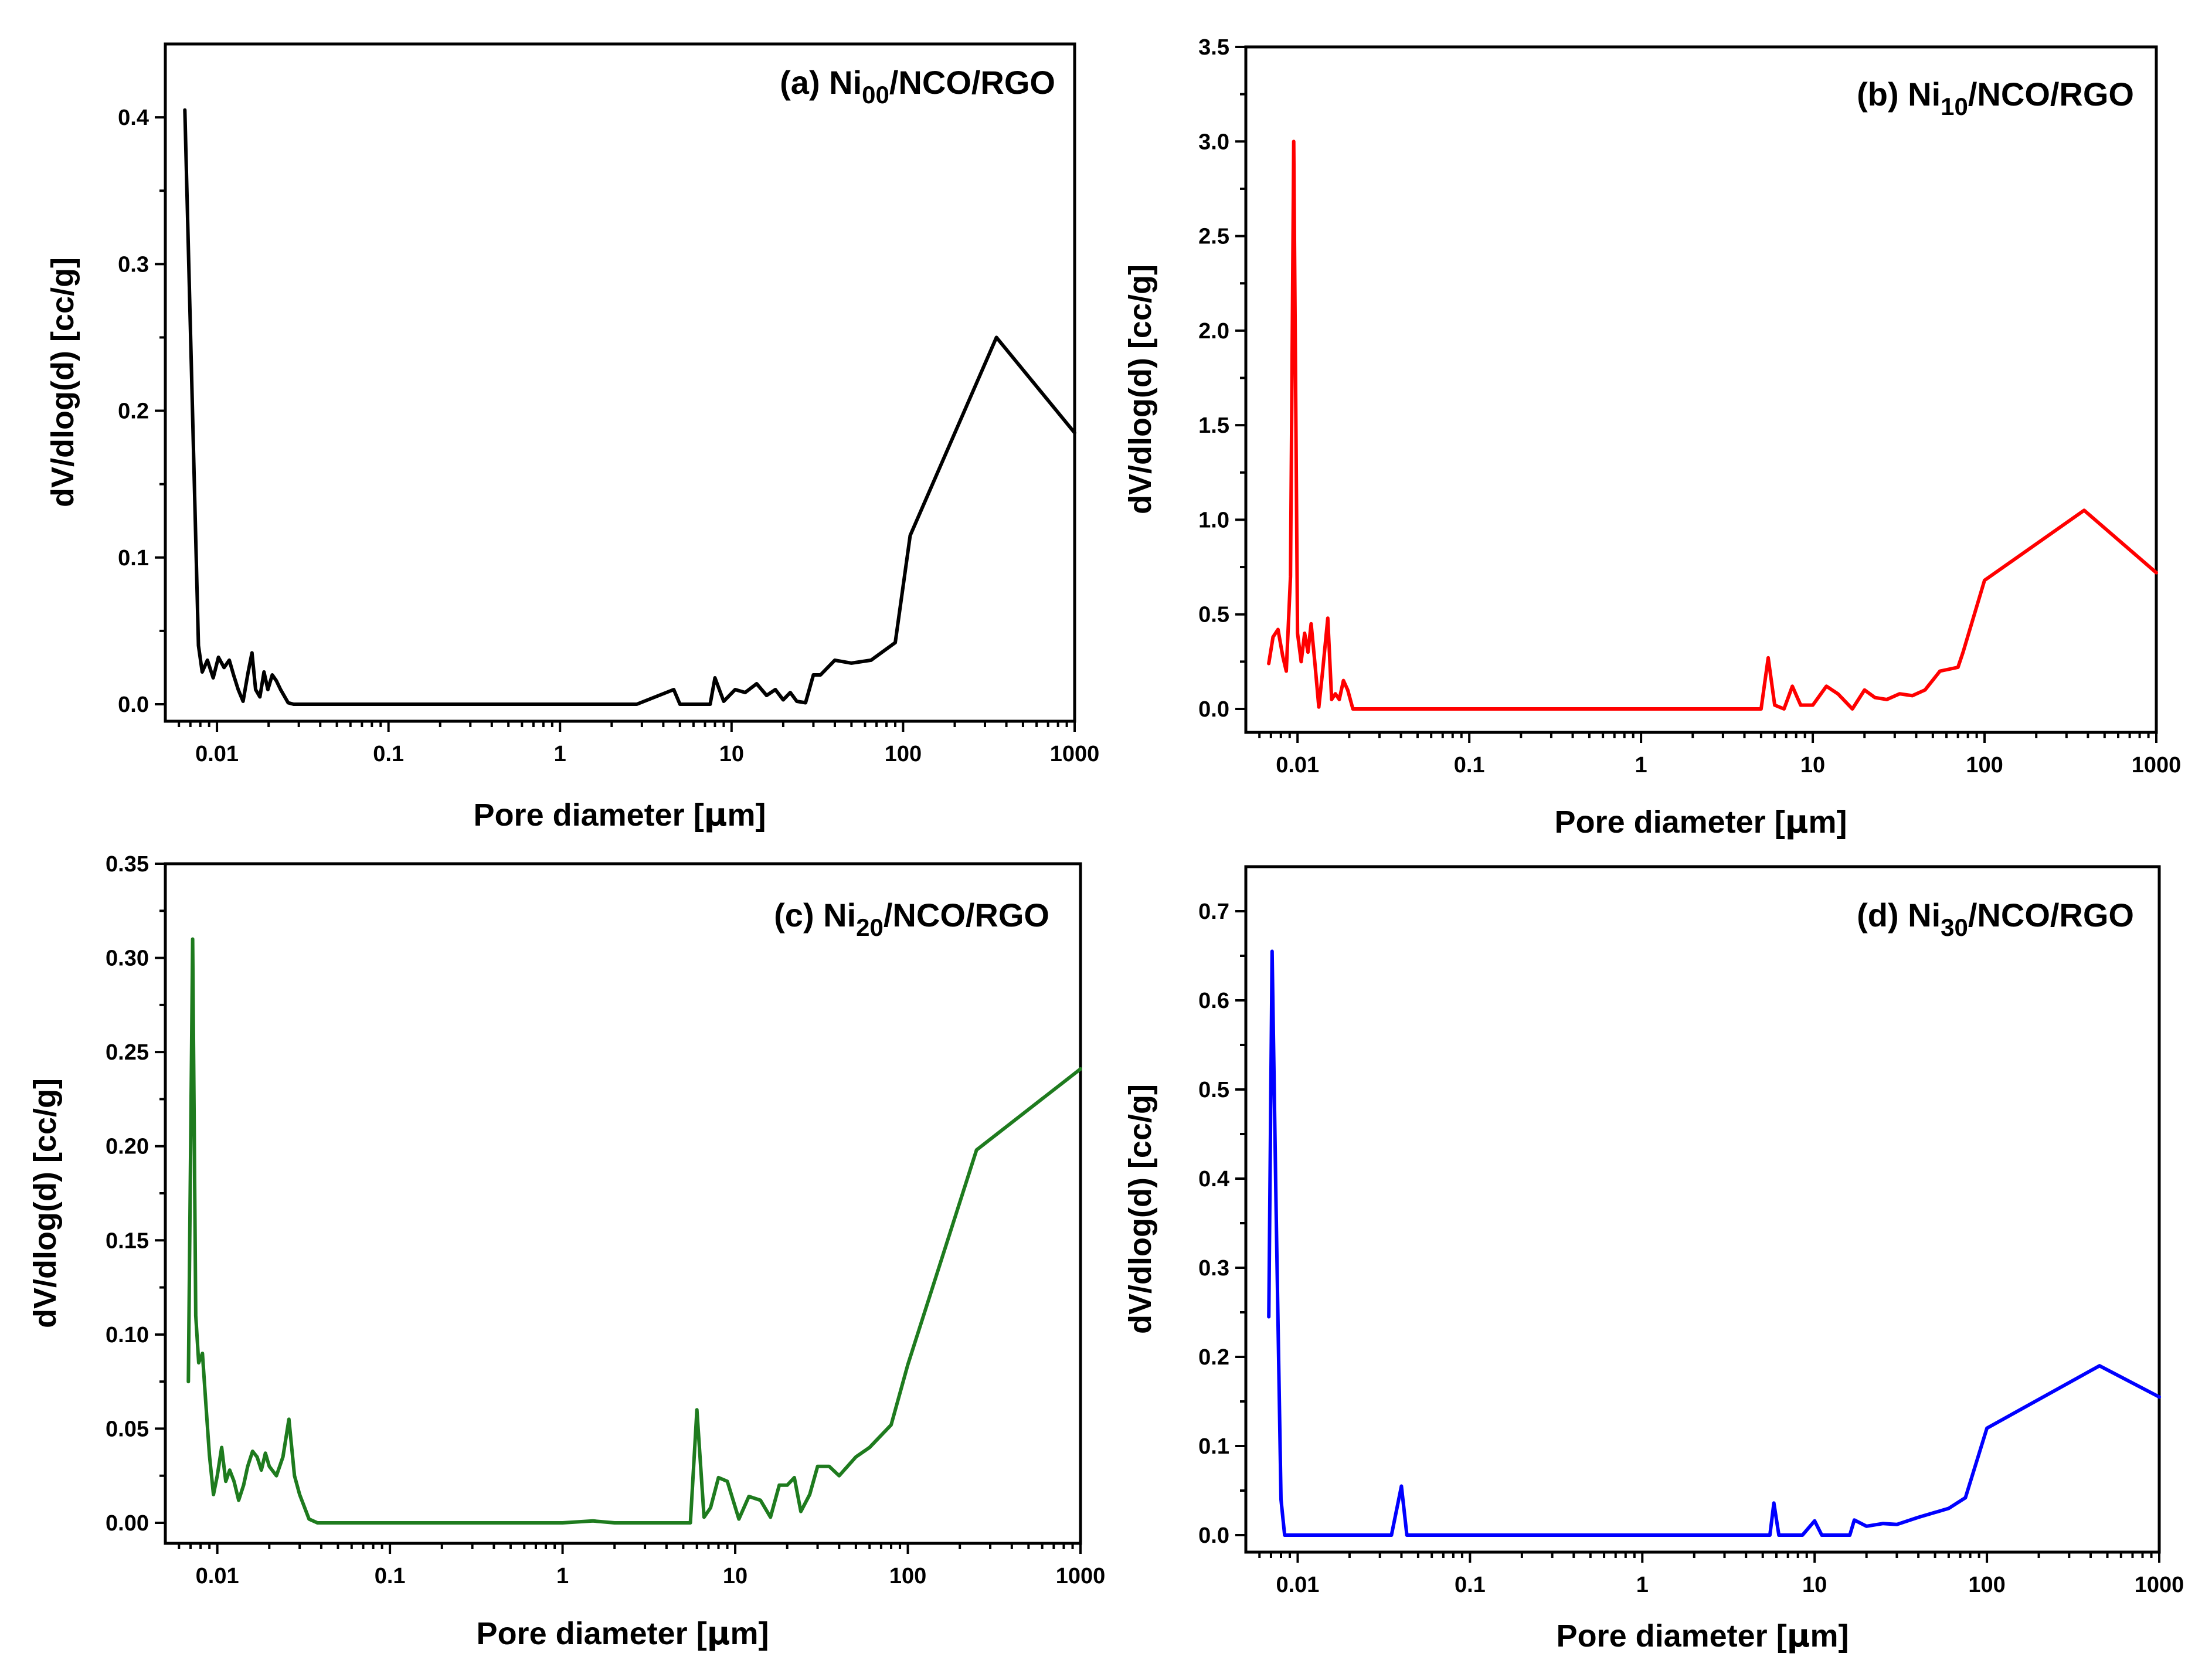  Describe the element at coordinates (127, 958) in the screenshot. I see `y-tick-label: 0.30` at that location.